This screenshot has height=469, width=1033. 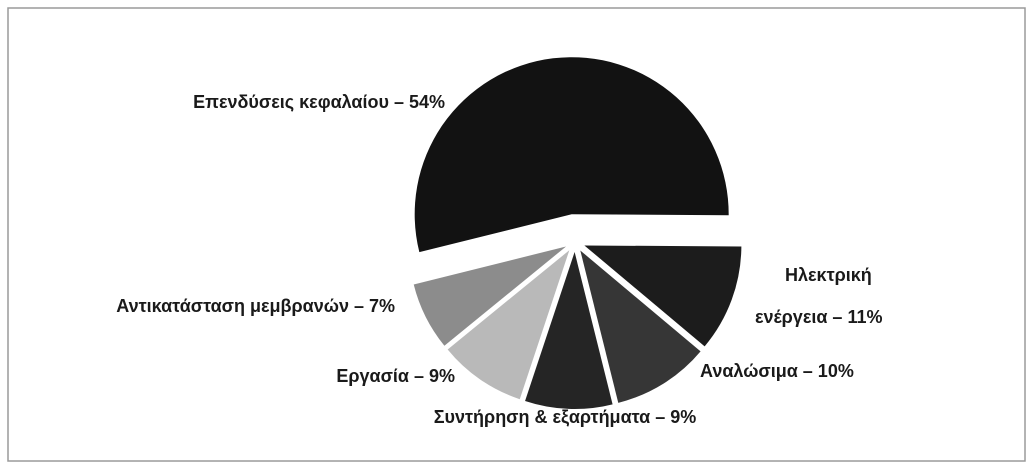 What do you see at coordinates (395, 376) in the screenshot?
I see `slice-label: Εργασία – 9%` at bounding box center [395, 376].